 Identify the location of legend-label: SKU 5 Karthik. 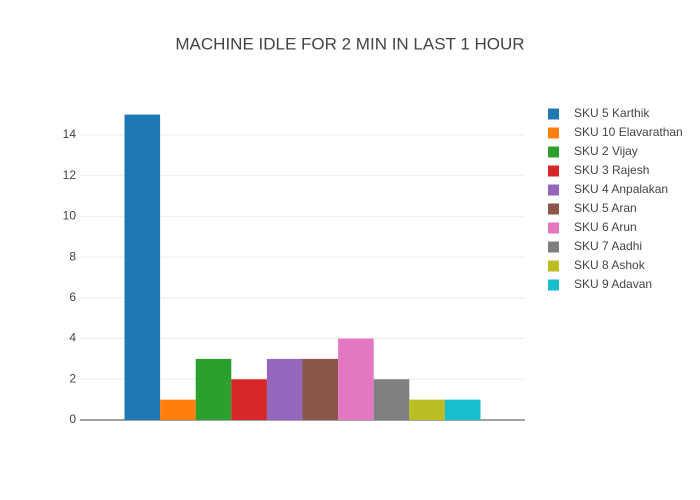
(612, 113).